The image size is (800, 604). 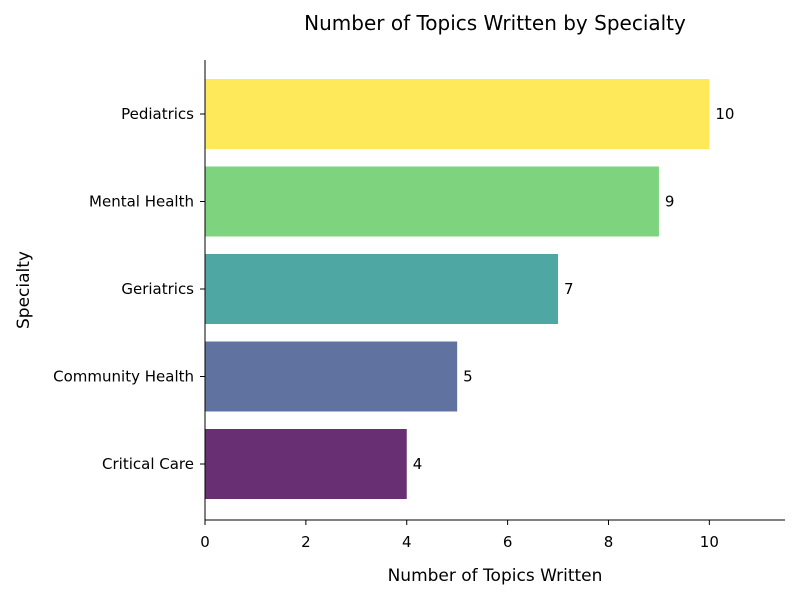 What do you see at coordinates (569, 289) in the screenshot?
I see `data-label-geriatrics: 7` at bounding box center [569, 289].